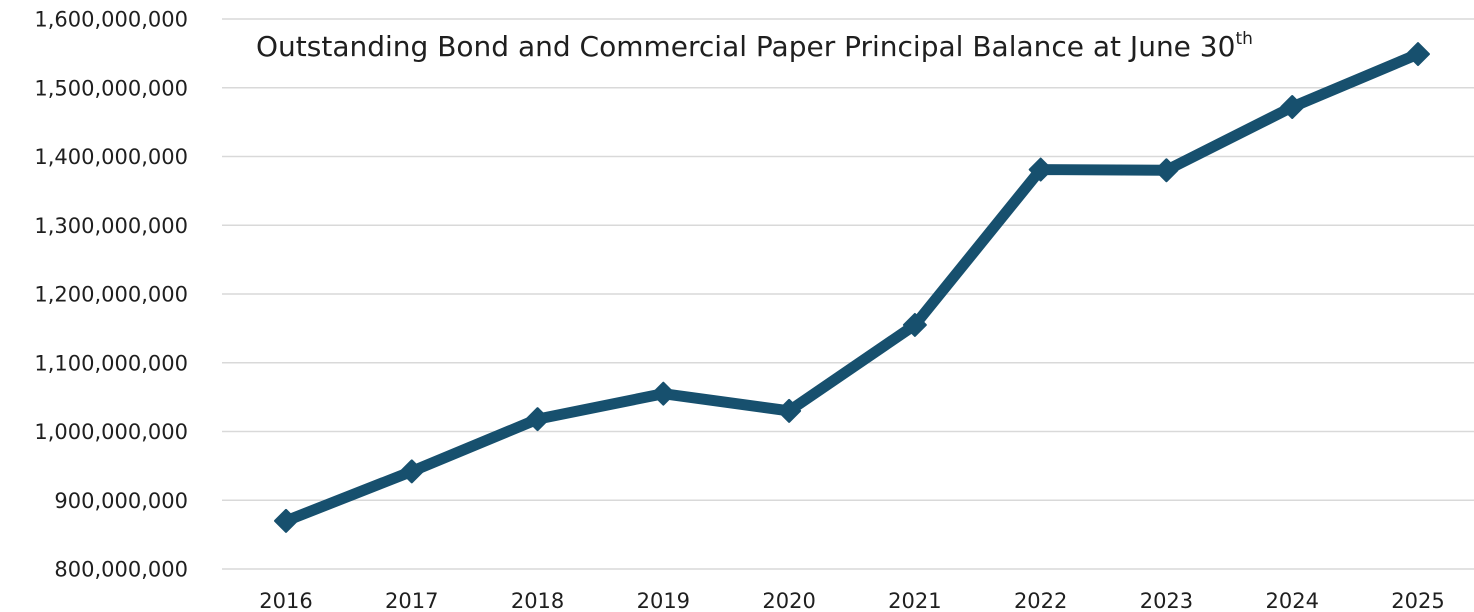 The image size is (1474, 612). I want to click on x-tick-label: 2023, so click(1166, 600).